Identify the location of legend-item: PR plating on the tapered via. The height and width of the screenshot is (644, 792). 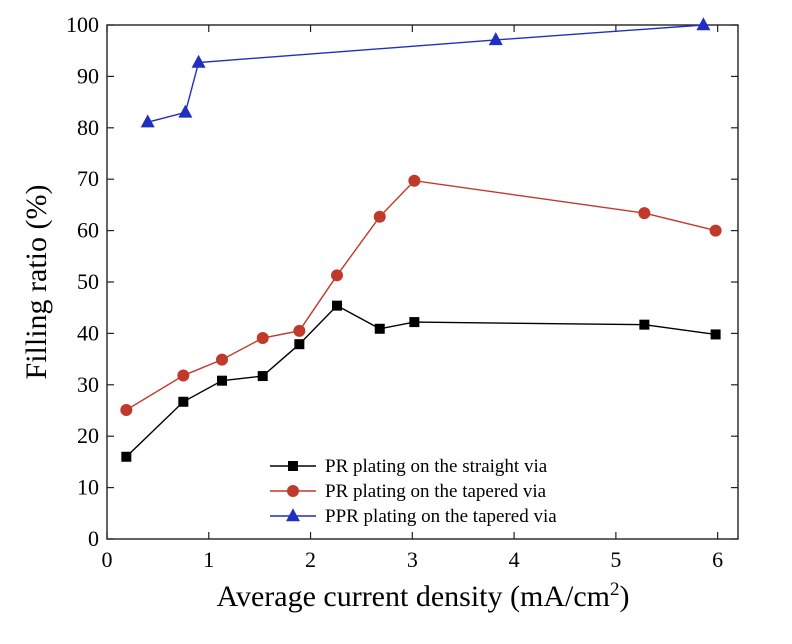
(408, 491).